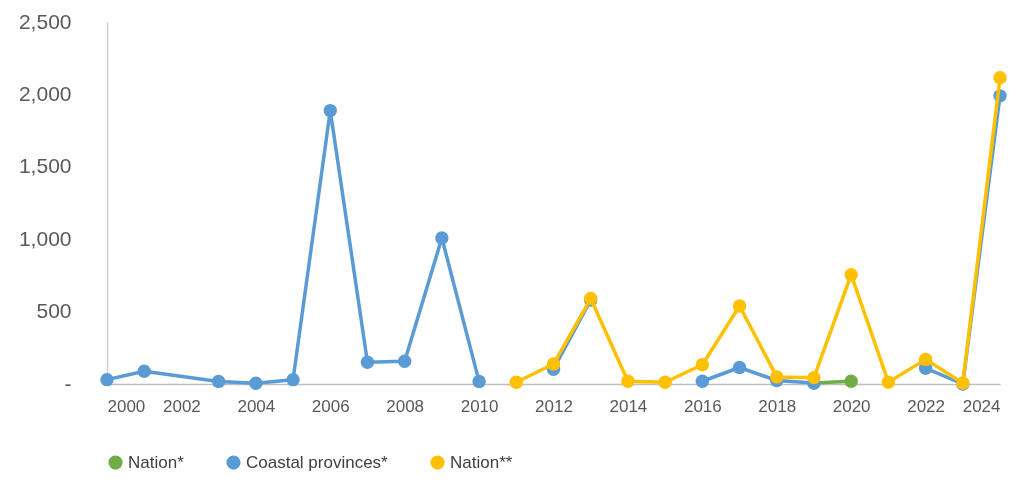 This screenshot has width=1028, height=483. I want to click on x-tick-label: 2018, so click(777, 406).